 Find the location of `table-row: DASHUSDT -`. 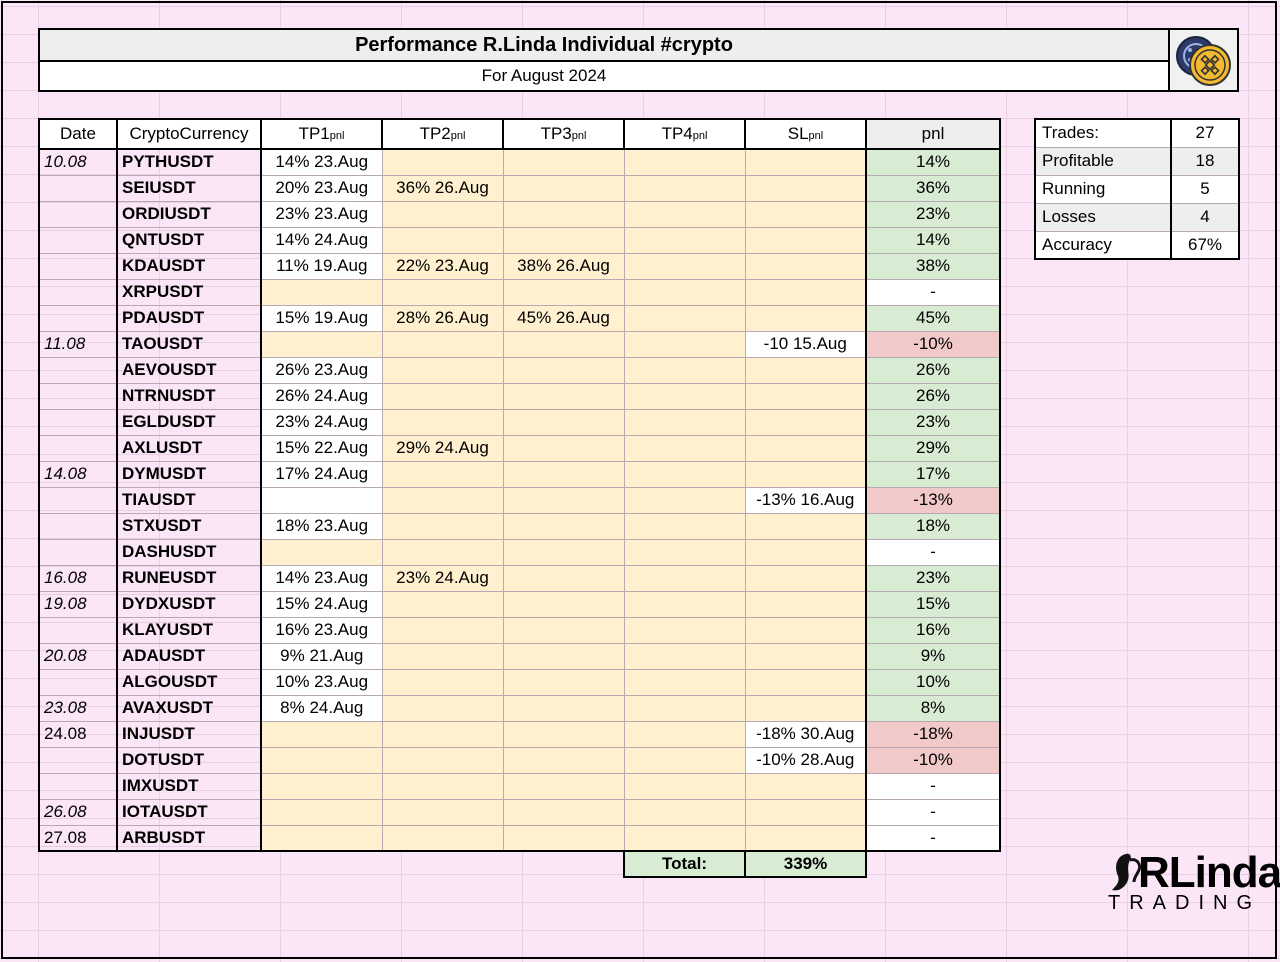

table-row: DASHUSDT - is located at coordinates (519, 552).